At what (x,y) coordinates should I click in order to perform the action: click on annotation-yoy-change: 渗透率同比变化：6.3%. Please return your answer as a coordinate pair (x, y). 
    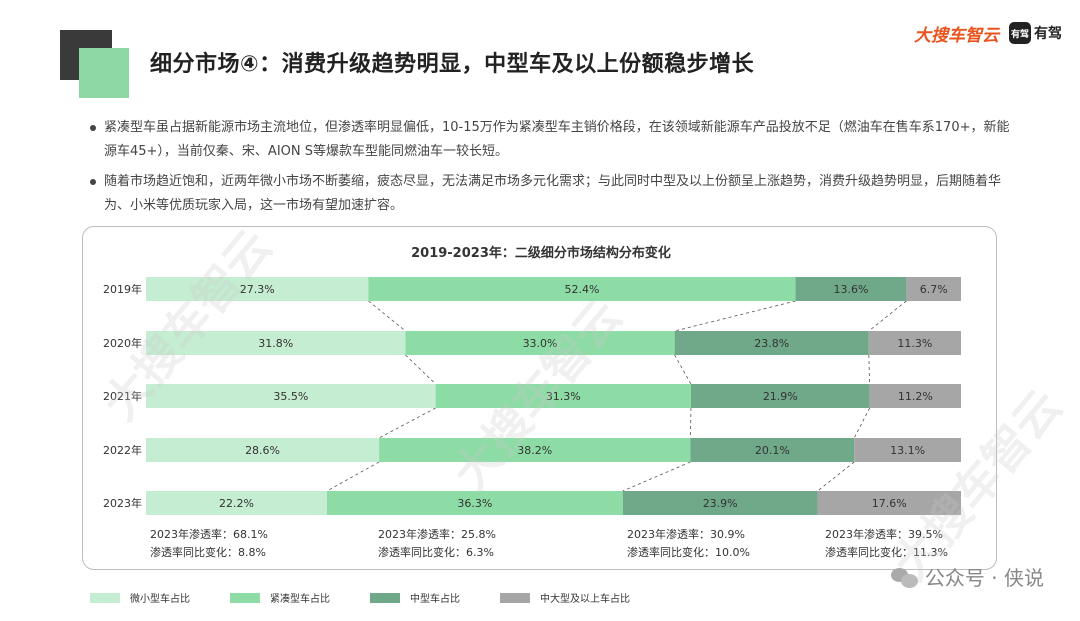
    Looking at the image, I should click on (436, 552).